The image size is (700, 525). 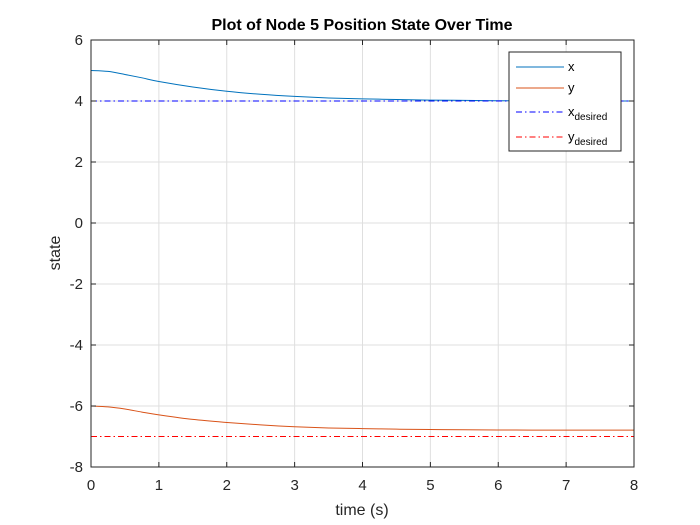 I want to click on legend: xy xdesired ydesired, so click(x=565, y=101).